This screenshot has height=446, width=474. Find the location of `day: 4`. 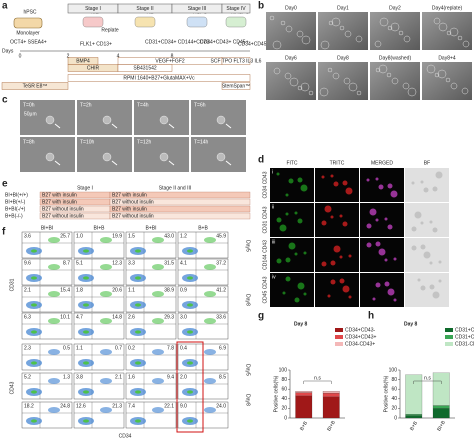

day: 4 is located at coordinates (118, 56).